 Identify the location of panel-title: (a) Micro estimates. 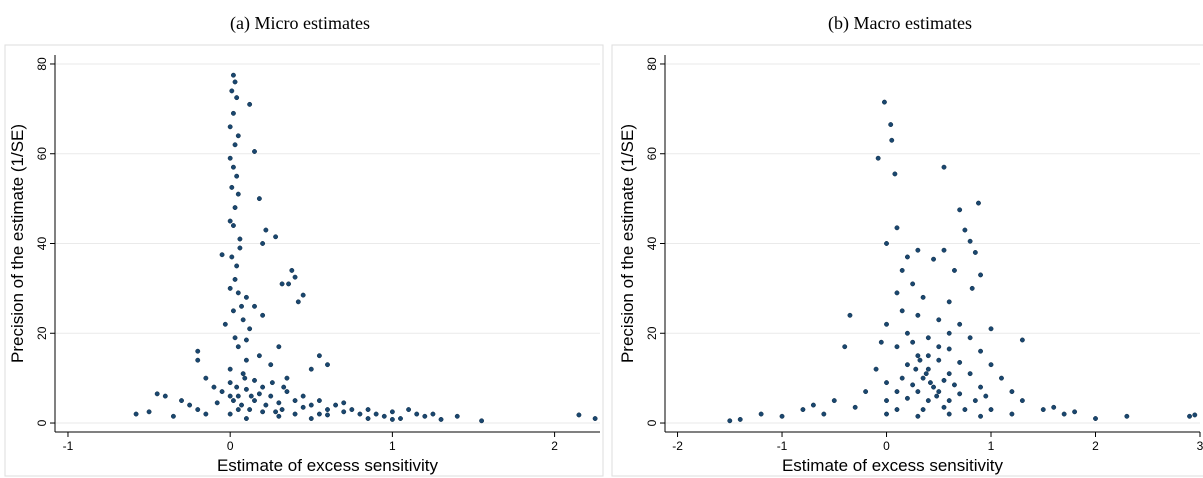
(300, 23).